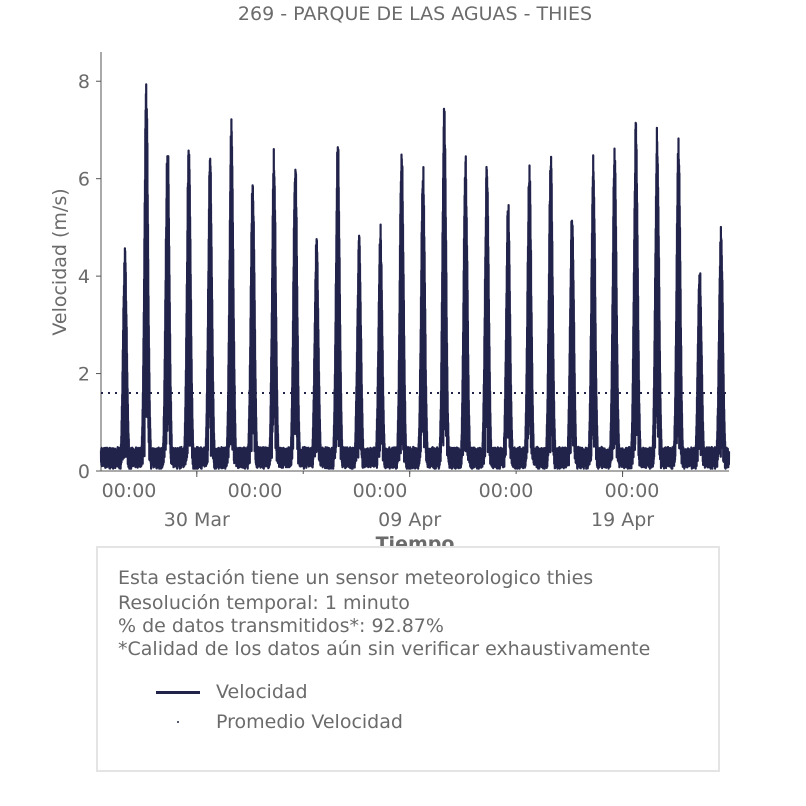  What do you see at coordinates (60, 262) in the screenshot?
I see `y-axis-label: Velocidad (m/s)` at bounding box center [60, 262].